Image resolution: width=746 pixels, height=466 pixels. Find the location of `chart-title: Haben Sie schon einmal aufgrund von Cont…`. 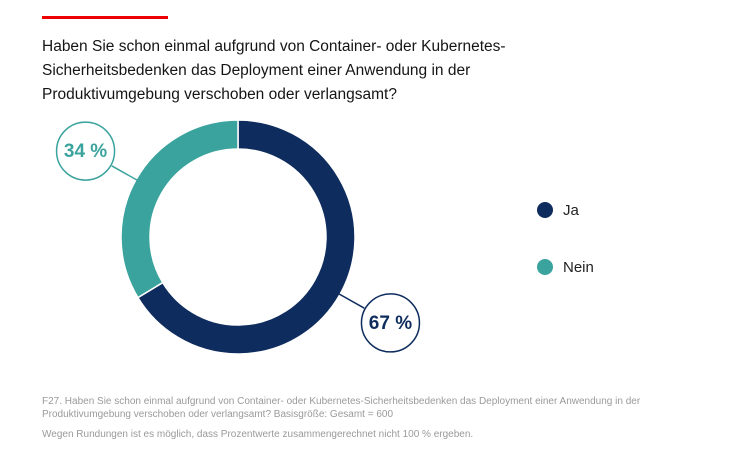

chart-title: Haben Sie schon einmal aufgrund von Cont… is located at coordinates (274, 70).